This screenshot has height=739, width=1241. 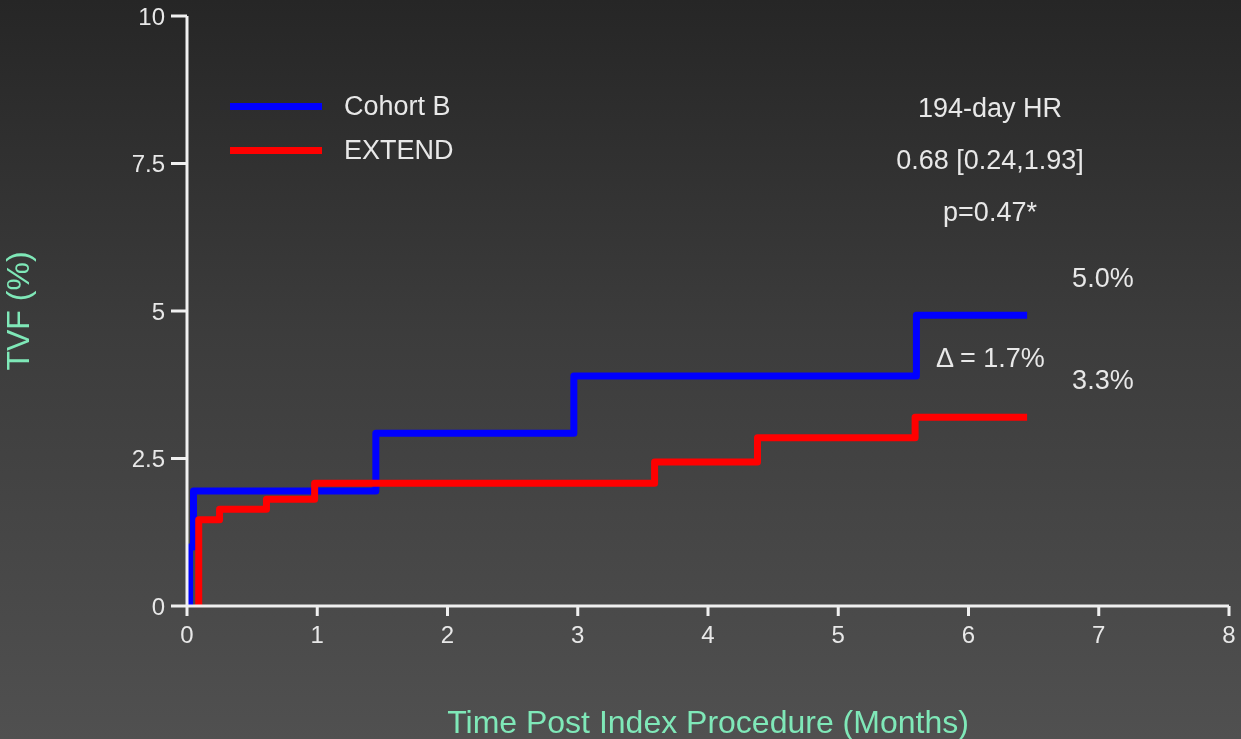 I want to click on annotation: 3.3%, so click(x=1103, y=380).